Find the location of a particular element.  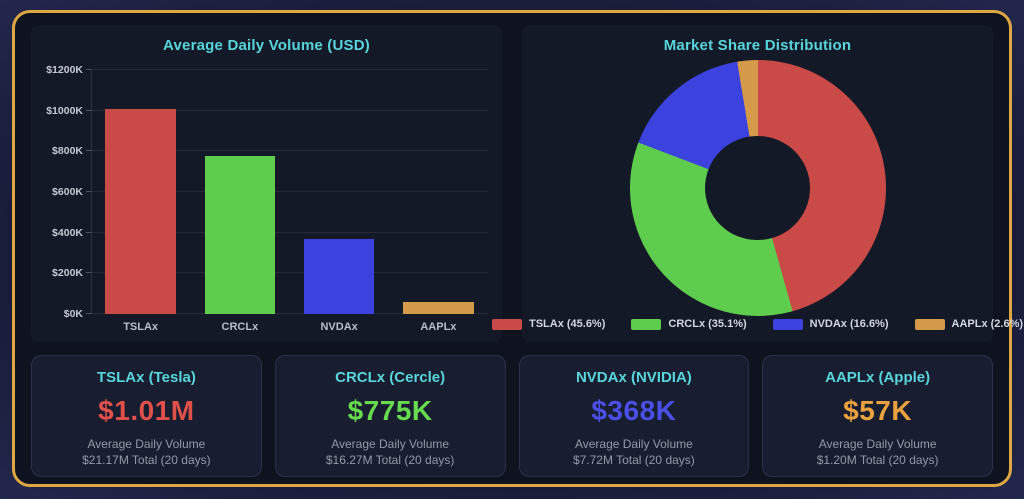

bar-nvdax is located at coordinates (339, 276).